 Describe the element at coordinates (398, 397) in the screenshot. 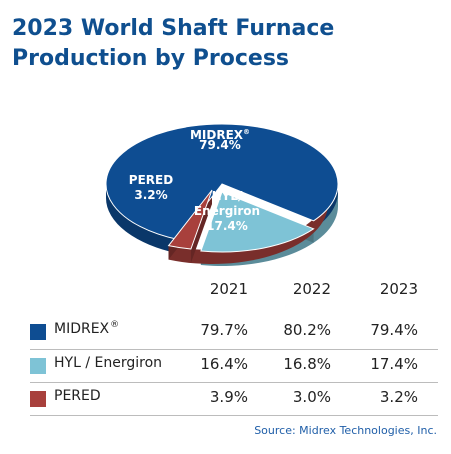

I see `table-cell: 3.2%` at that location.